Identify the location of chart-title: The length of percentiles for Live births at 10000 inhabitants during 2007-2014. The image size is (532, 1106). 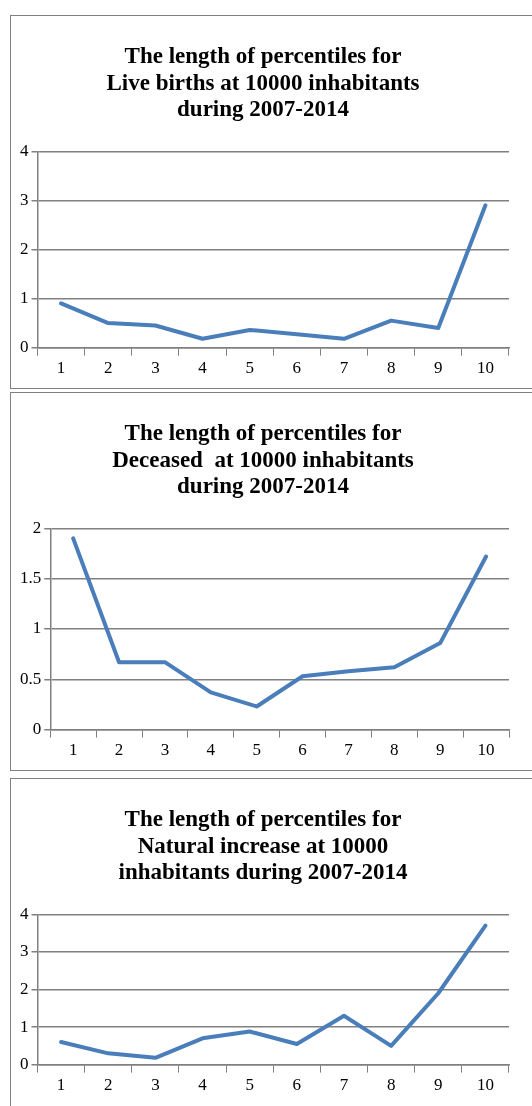
(263, 82).